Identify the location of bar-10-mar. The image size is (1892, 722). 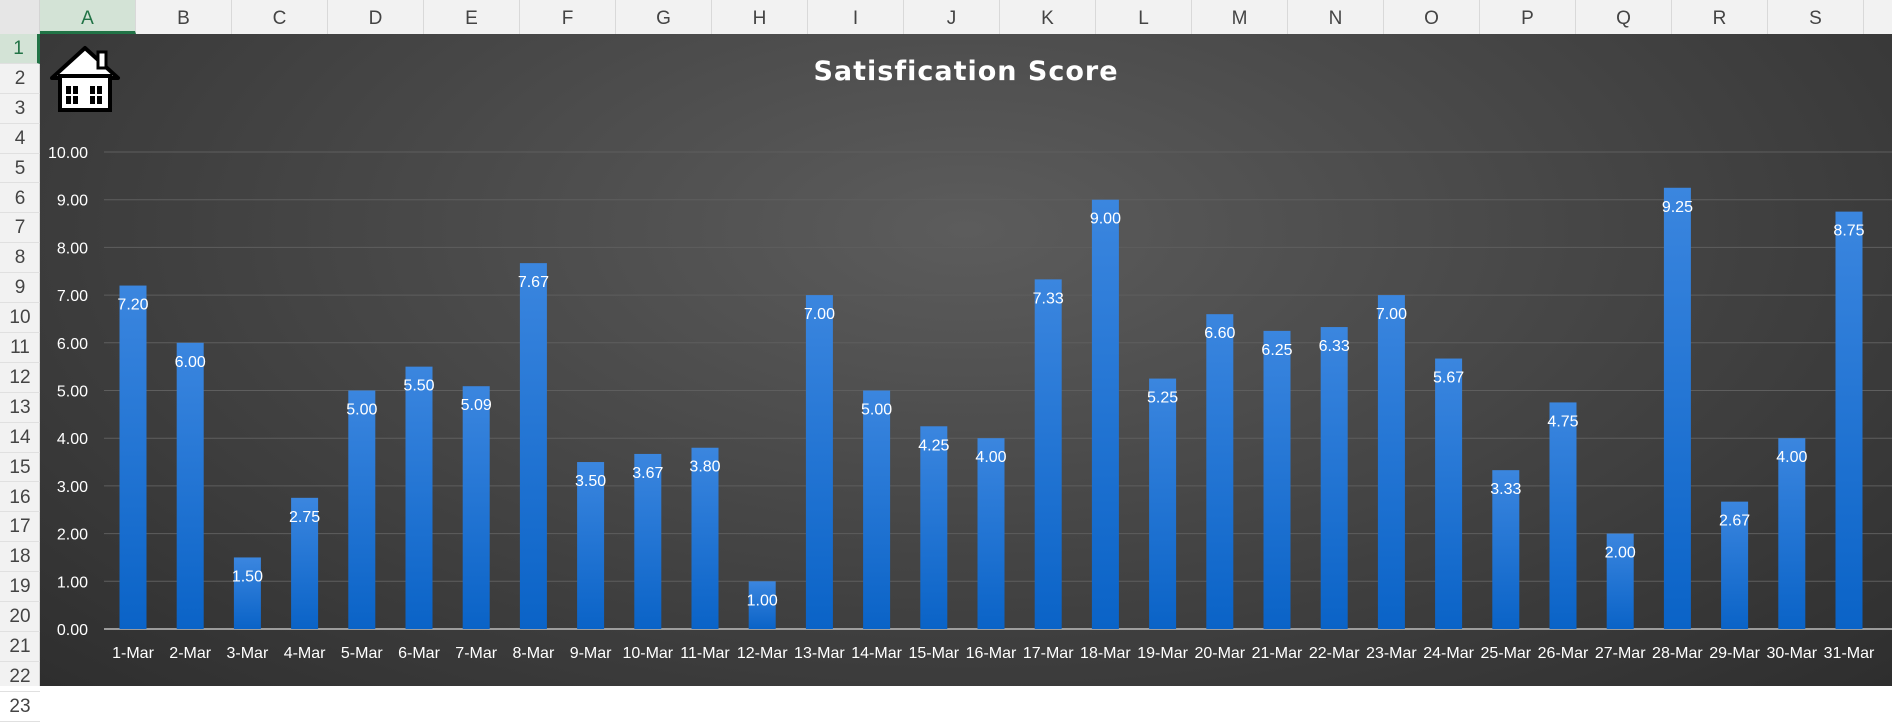
(648, 541).